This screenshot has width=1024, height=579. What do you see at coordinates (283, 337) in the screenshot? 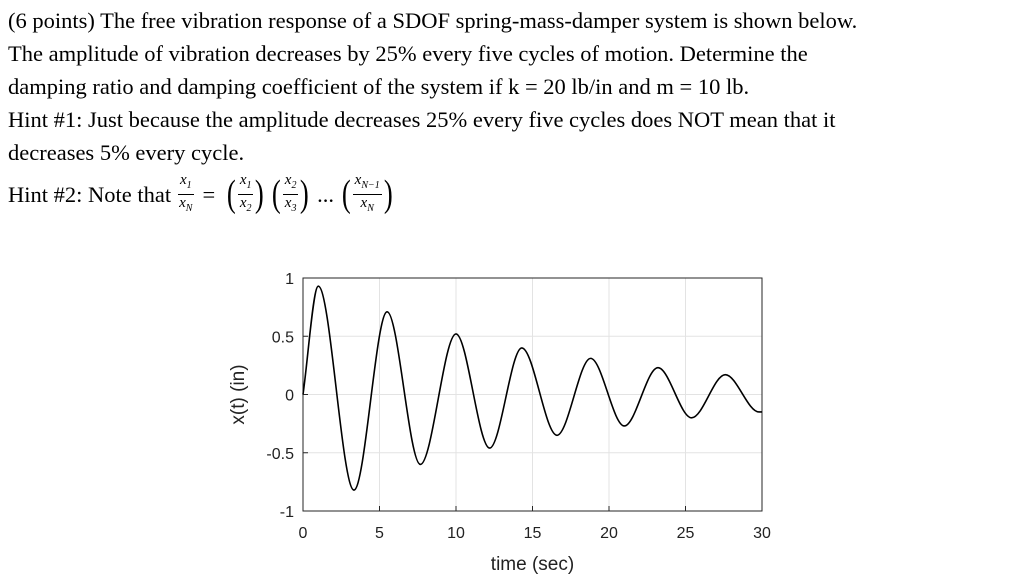
I see `y-tick-label: 0.5` at bounding box center [283, 337].